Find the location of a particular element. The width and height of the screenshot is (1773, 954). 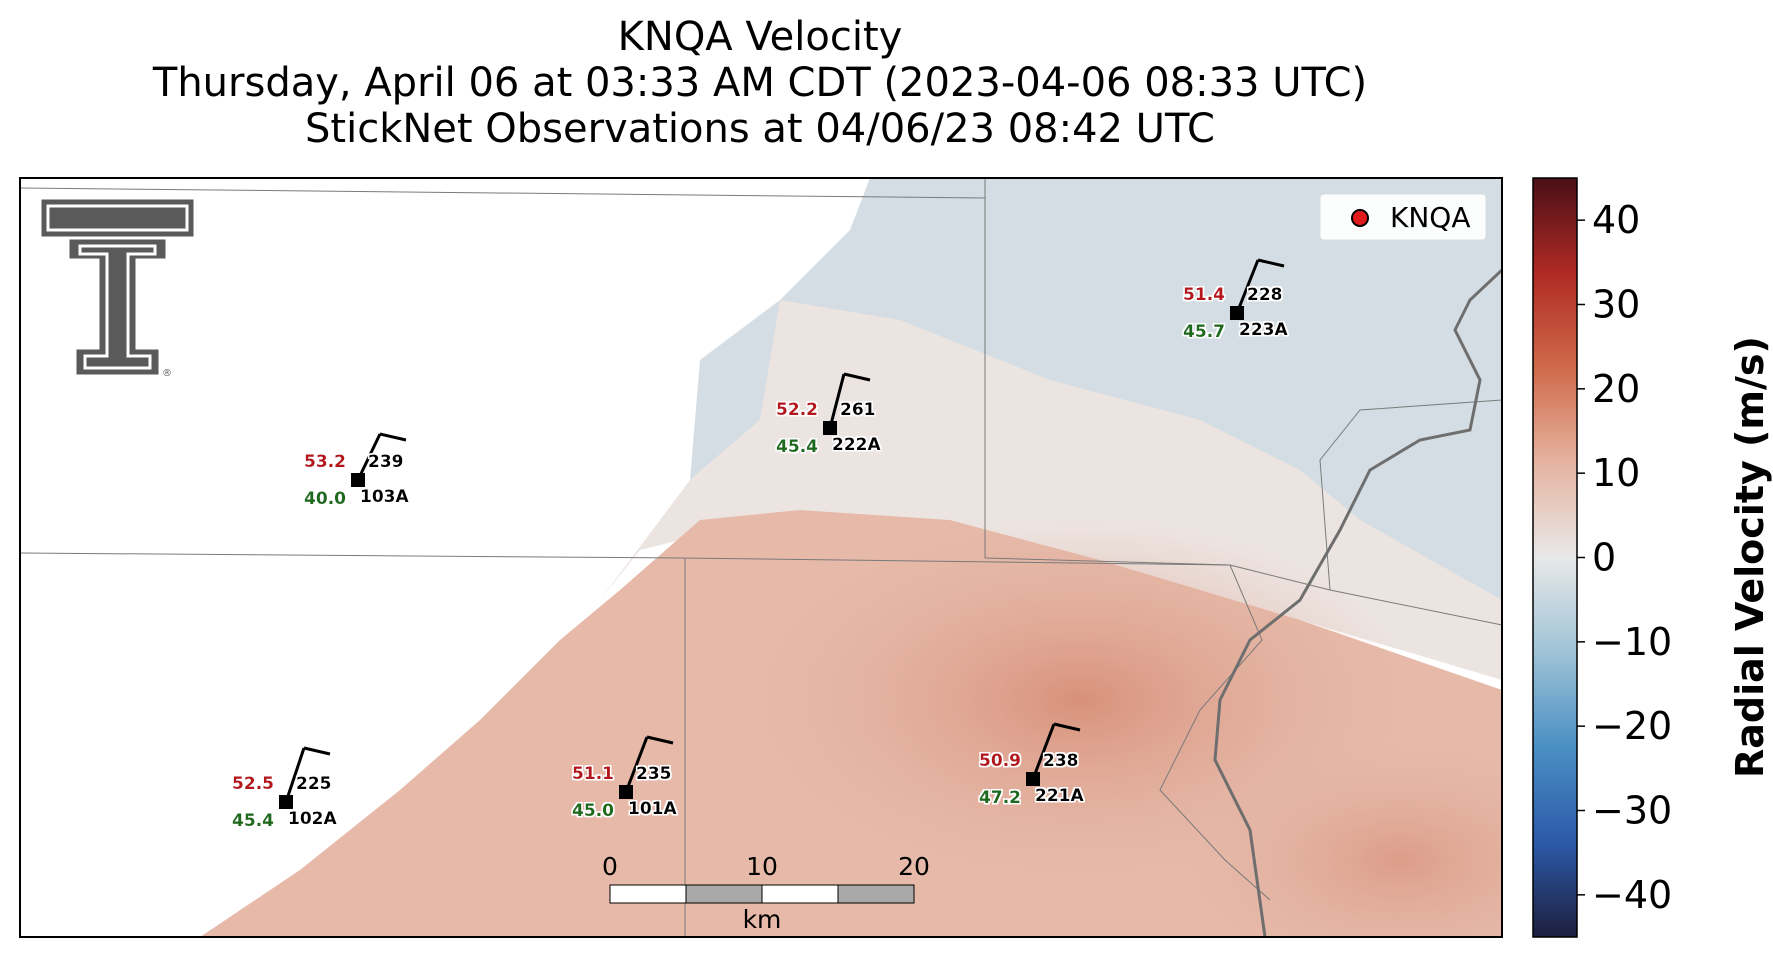

colorbar-tick-label: −20 is located at coordinates (1632, 726).